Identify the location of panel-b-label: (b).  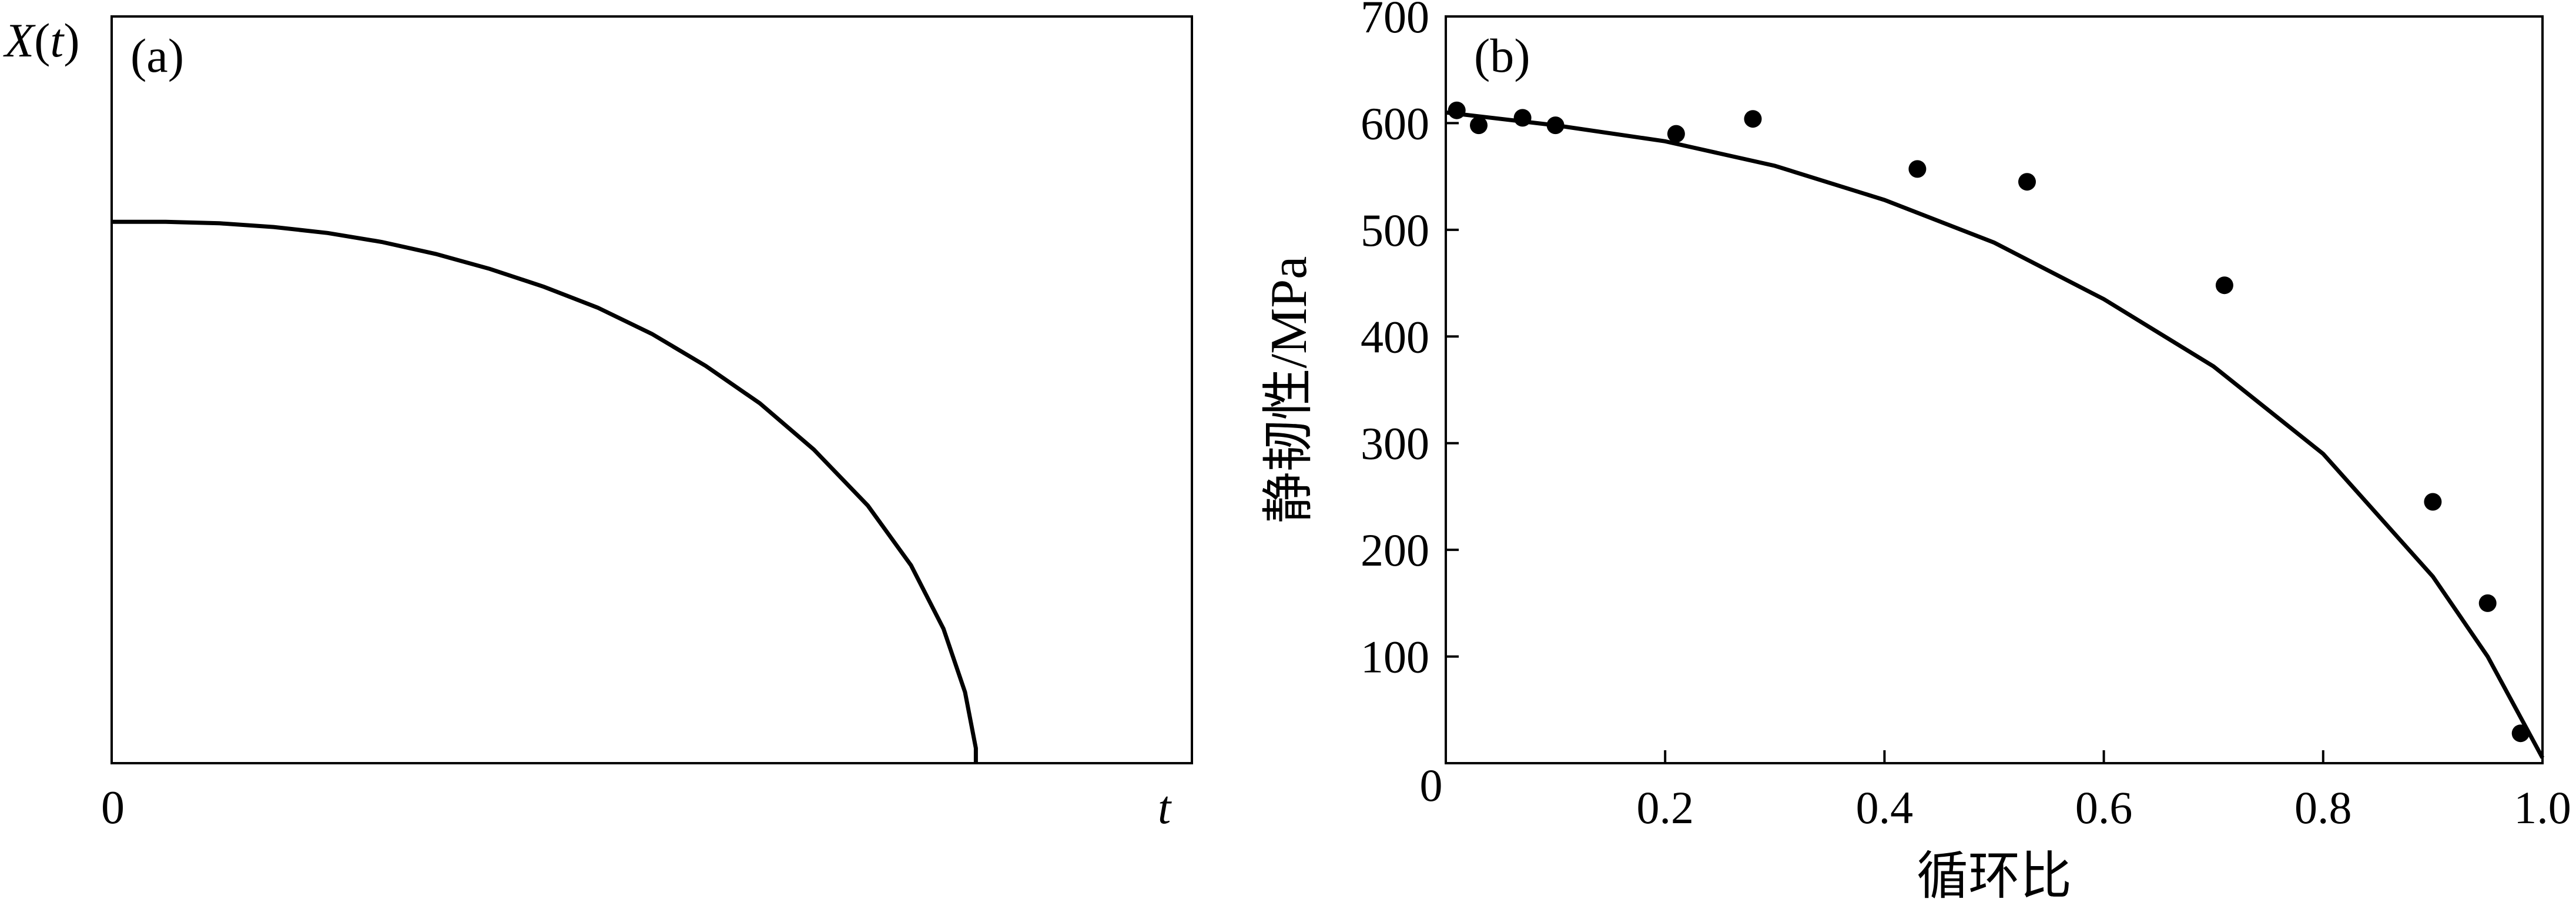
(1502, 55).